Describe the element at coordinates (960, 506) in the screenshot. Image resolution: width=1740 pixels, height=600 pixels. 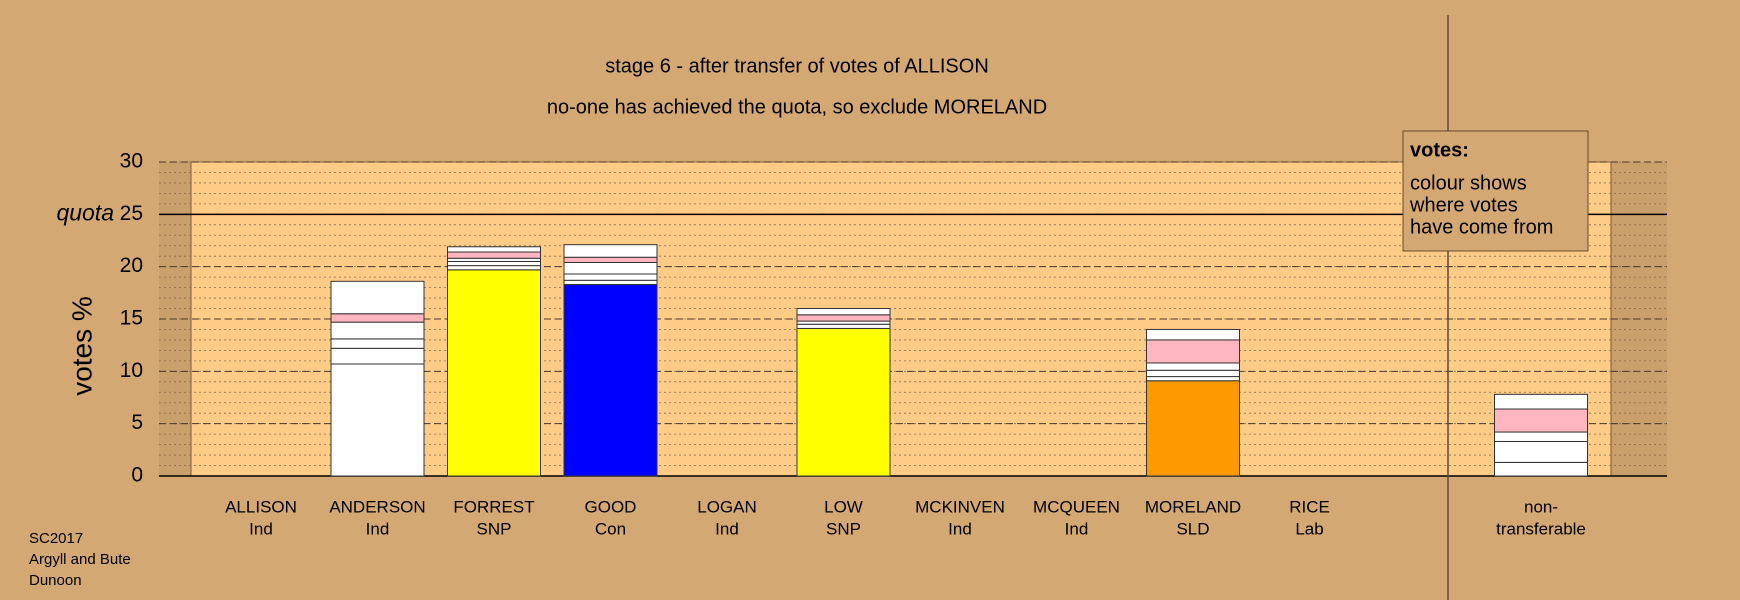
I see `x-tick-label: MCKINVEN` at that location.